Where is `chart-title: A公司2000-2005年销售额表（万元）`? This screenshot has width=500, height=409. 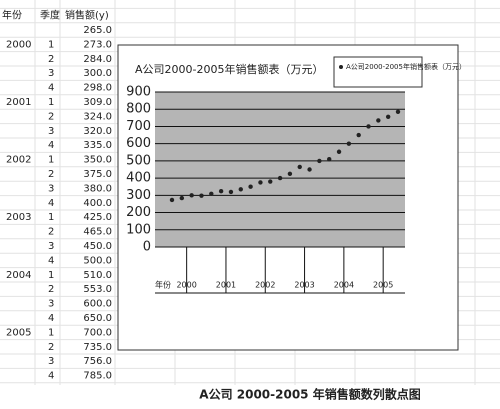
chart-title: A公司2000-2005年销售额表（万元） is located at coordinates (229, 69).